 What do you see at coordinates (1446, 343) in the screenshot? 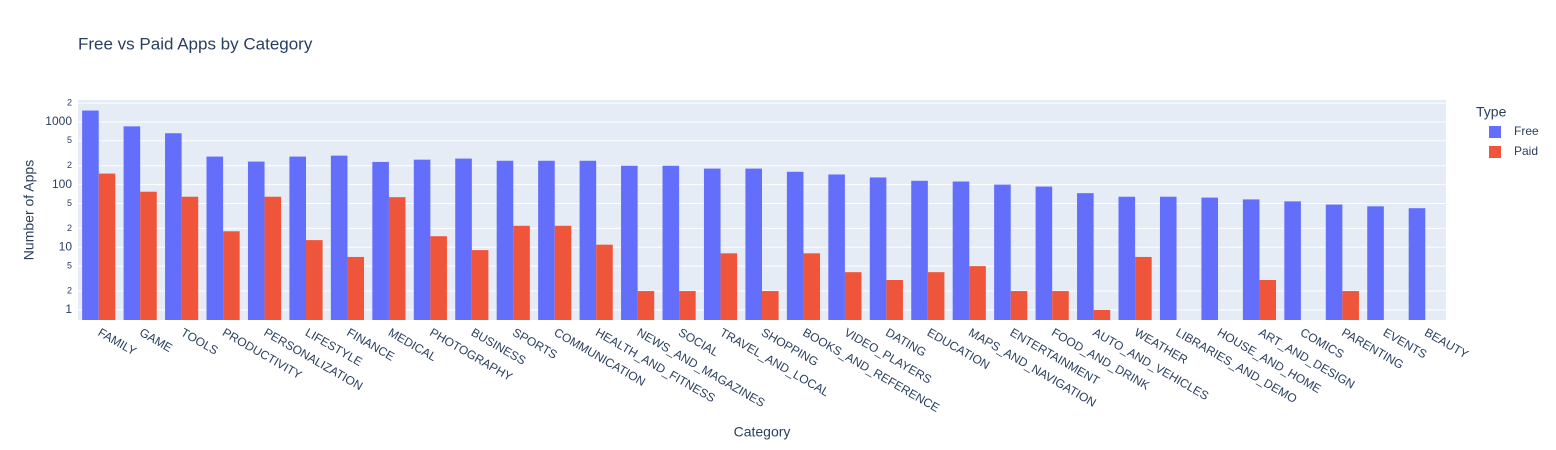
I see `x-tick-label: BEAUTY` at bounding box center [1446, 343].